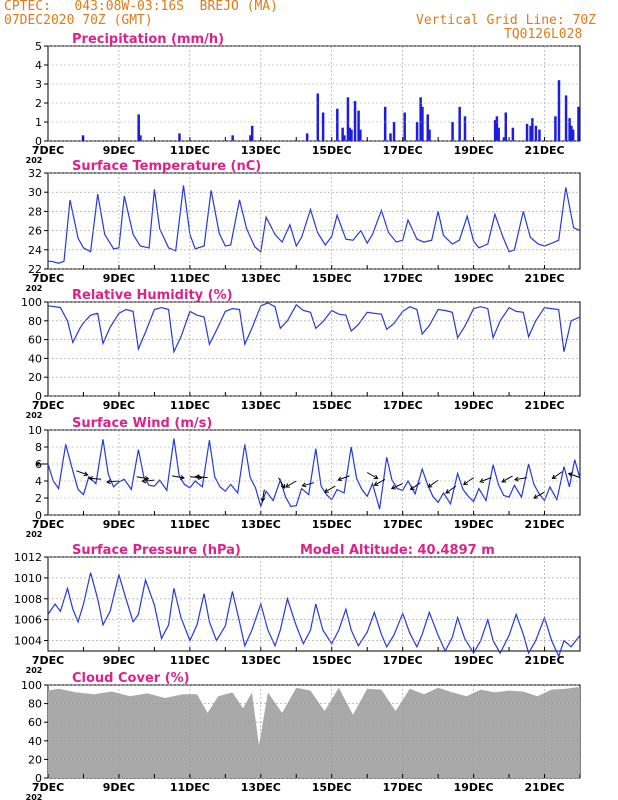  Describe the element at coordinates (28, 641) in the screenshot. I see `y-tick-label: 1004` at that location.